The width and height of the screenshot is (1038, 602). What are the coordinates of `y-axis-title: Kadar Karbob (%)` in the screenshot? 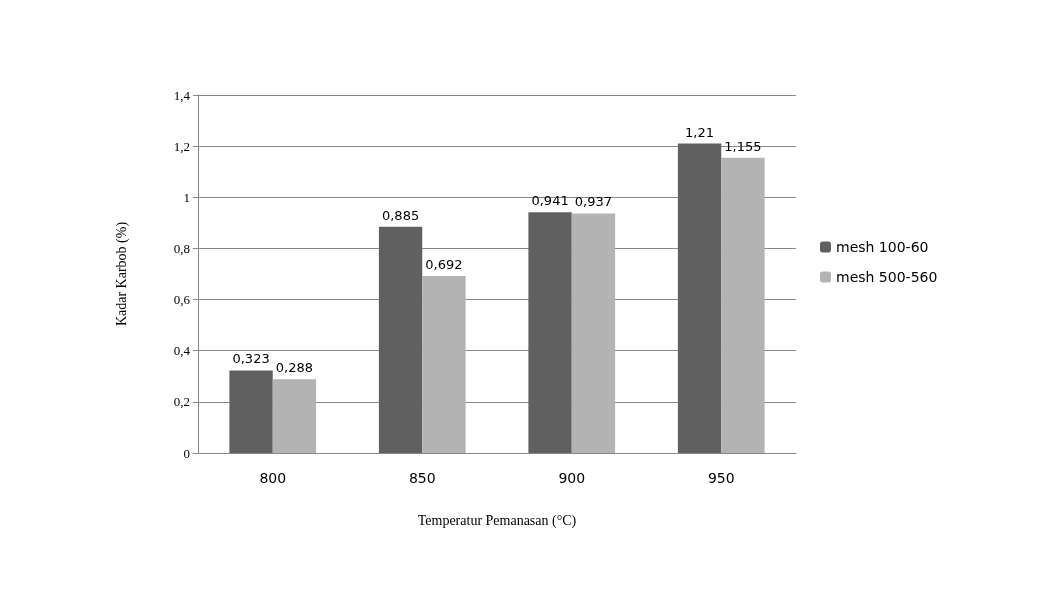 It's located at (121, 274).